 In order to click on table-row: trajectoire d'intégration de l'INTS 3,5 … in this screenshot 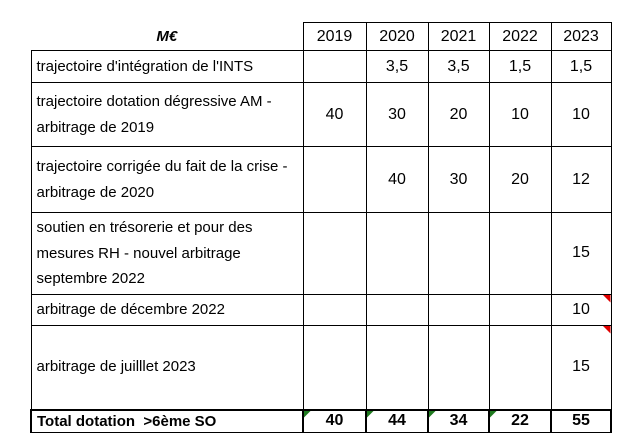, I will do `click(321, 66)`.